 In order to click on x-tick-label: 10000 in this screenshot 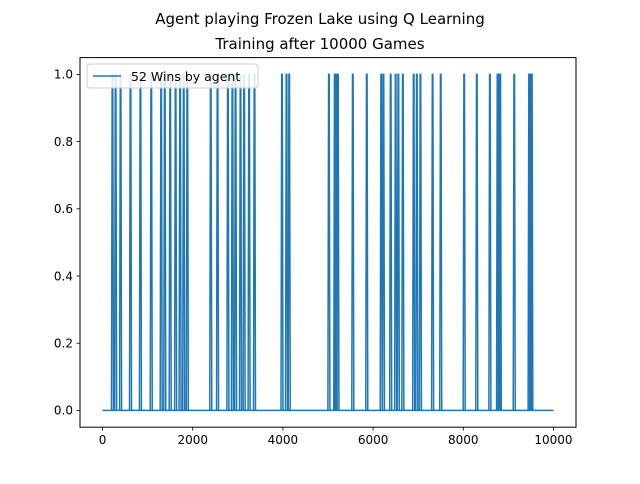, I will do `click(553, 440)`.